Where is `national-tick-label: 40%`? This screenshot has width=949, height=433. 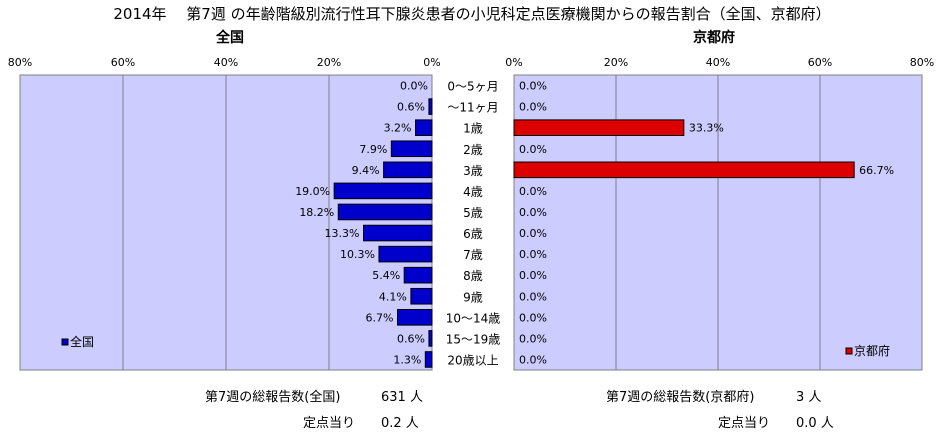 national-tick-label: 40% is located at coordinates (226, 62).